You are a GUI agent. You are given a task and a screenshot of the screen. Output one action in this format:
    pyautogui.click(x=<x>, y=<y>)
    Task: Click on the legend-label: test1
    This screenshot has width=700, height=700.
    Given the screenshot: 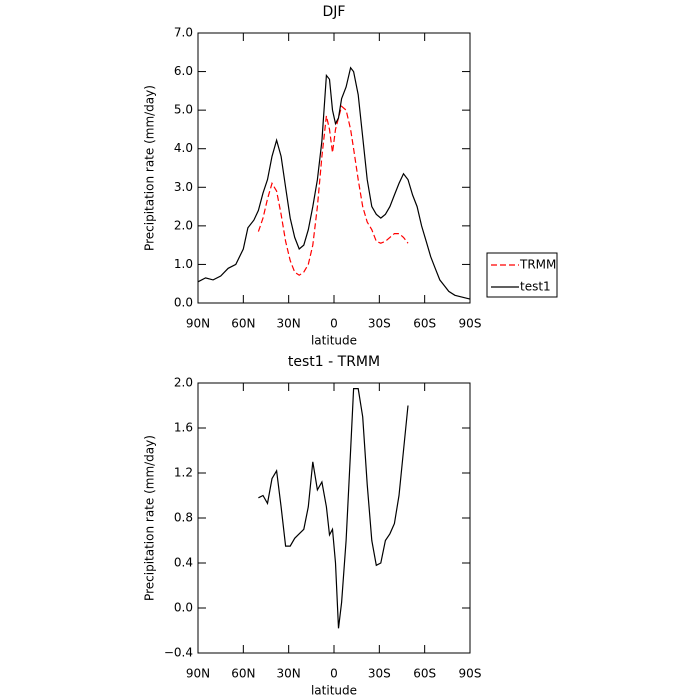 What is the action you would take?
    pyautogui.click(x=535, y=287)
    